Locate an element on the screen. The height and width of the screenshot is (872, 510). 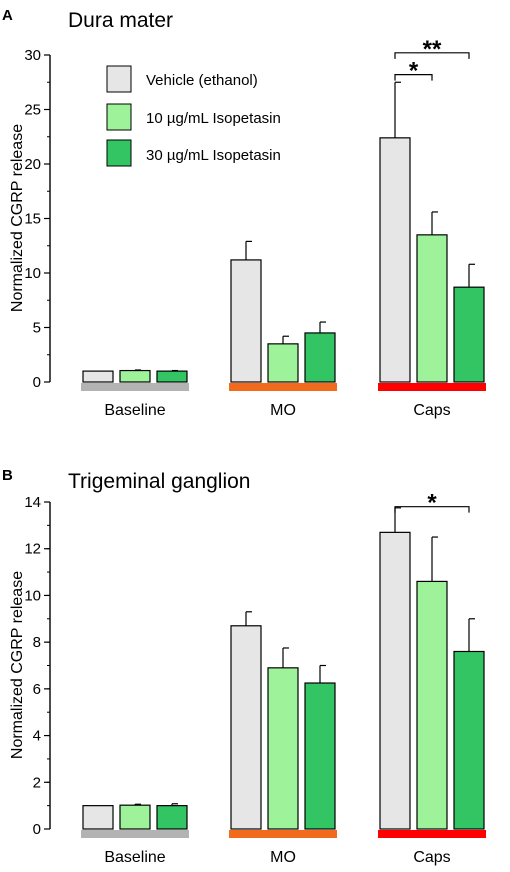
significance-label: ** is located at coordinates (432, 49).